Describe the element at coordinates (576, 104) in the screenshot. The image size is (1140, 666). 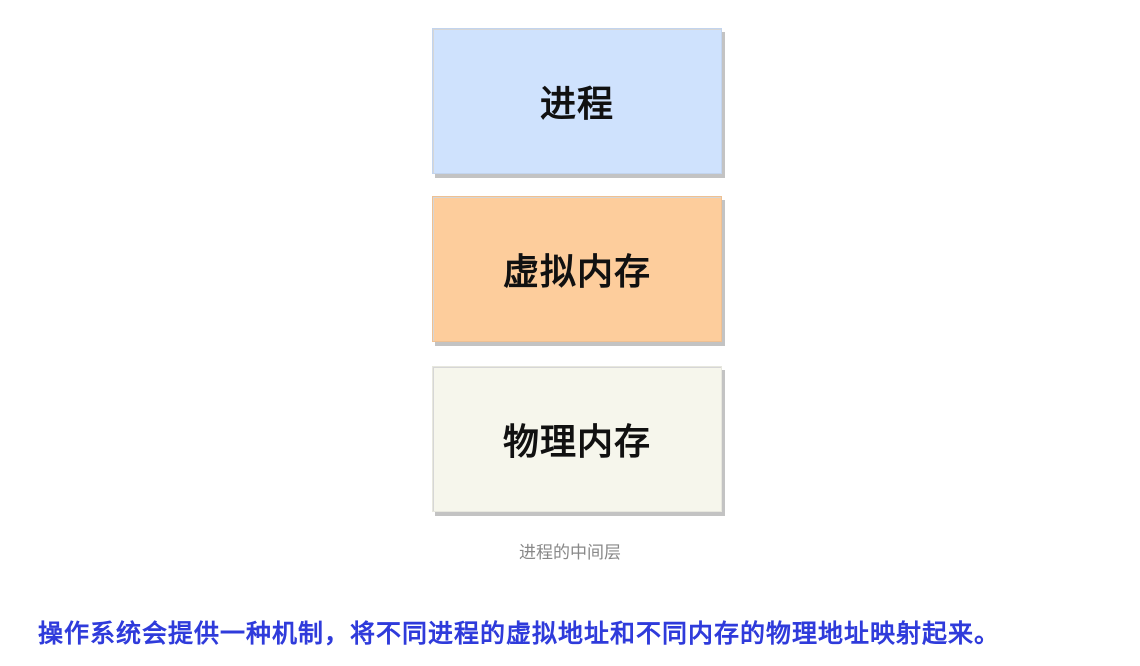
I see `process-label: 进程` at that location.